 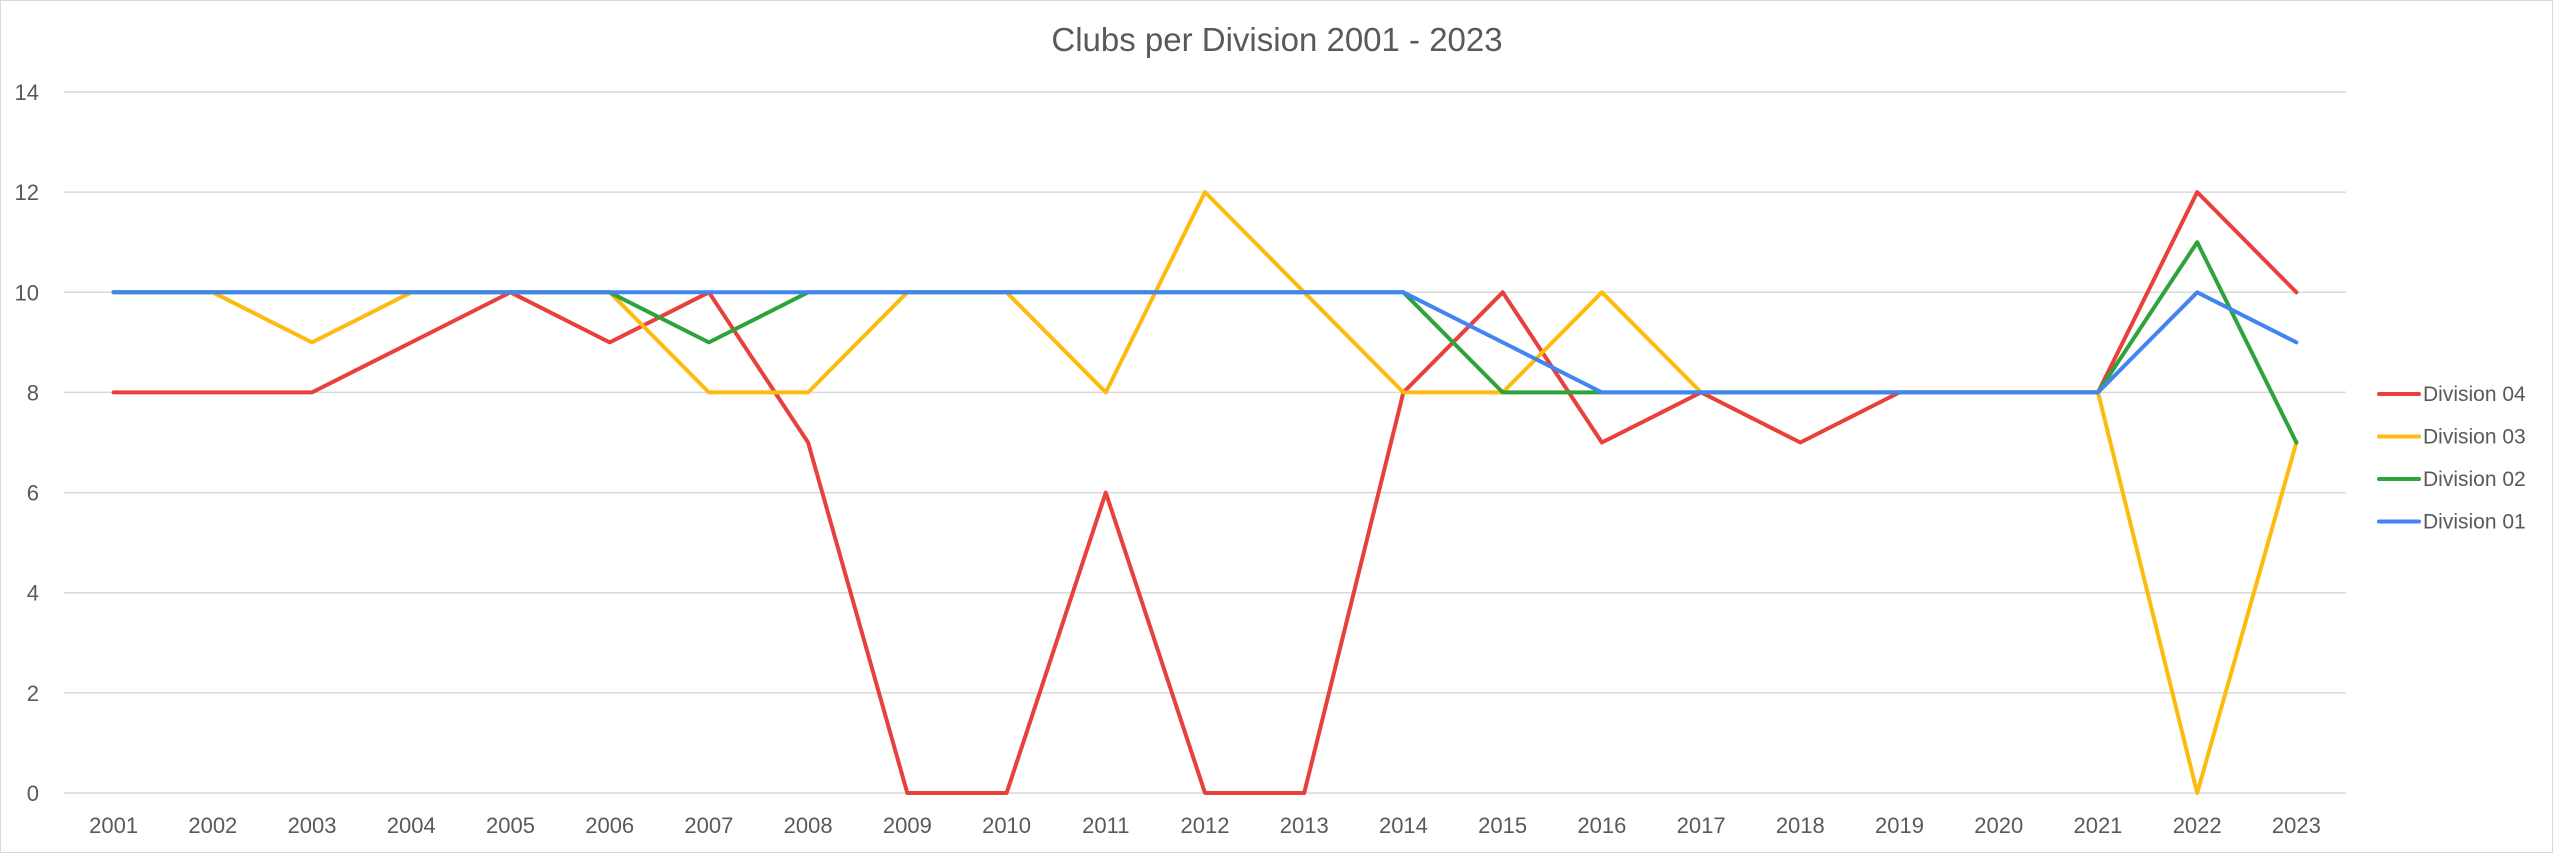 I want to click on x-tick-label: 2004, so click(x=411, y=825).